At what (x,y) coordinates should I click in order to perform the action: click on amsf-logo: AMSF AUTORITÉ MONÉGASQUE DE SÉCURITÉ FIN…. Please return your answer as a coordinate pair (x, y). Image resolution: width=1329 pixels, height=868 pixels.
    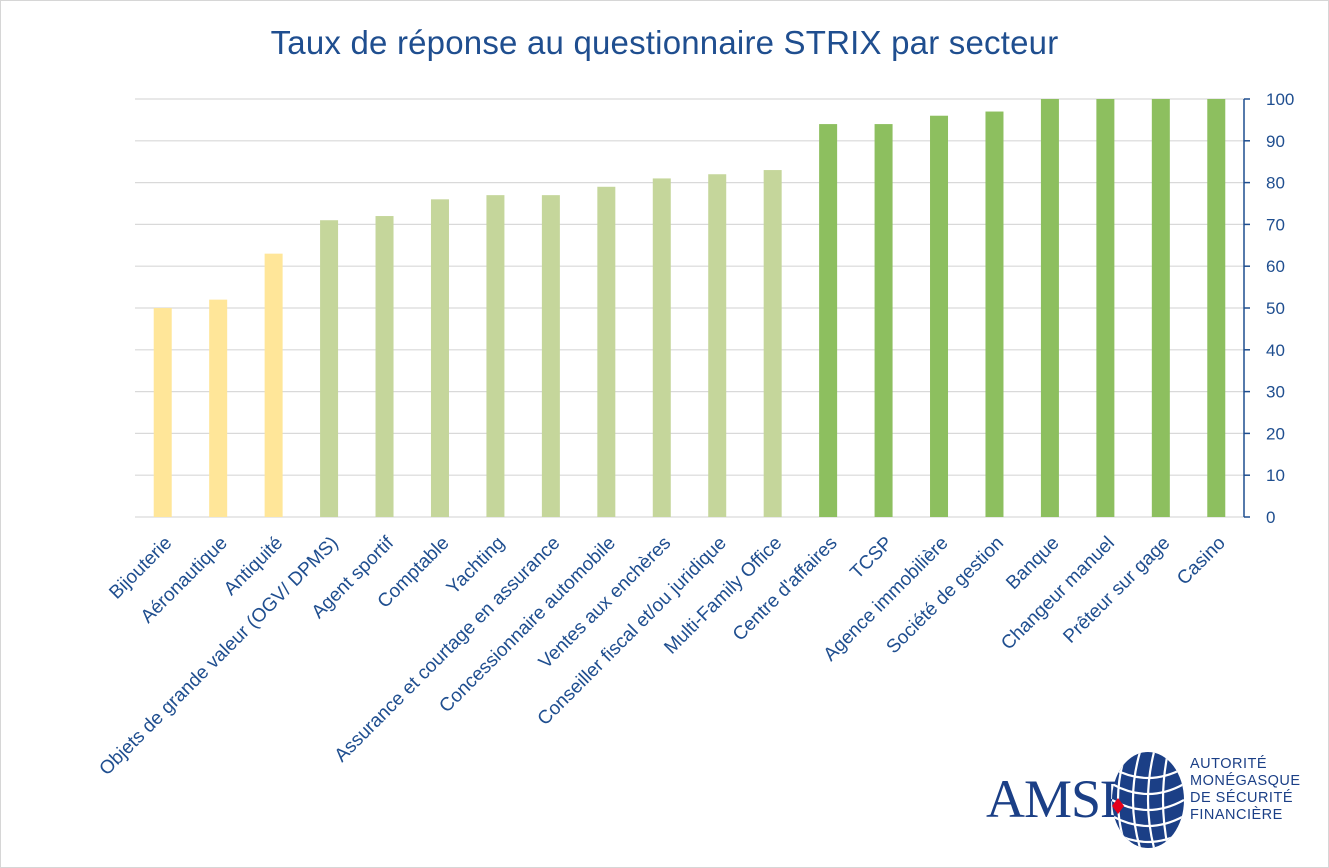
    Looking at the image, I should click on (1145, 799).